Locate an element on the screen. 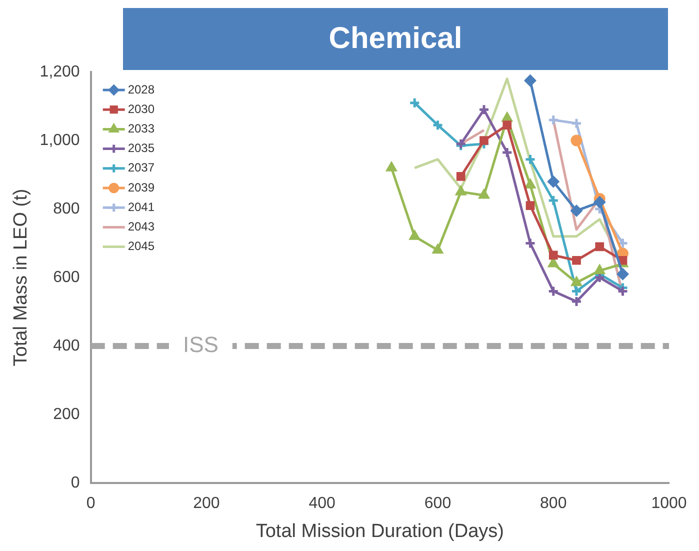 The height and width of the screenshot is (551, 699). x-tick-label: 600 is located at coordinates (438, 503).